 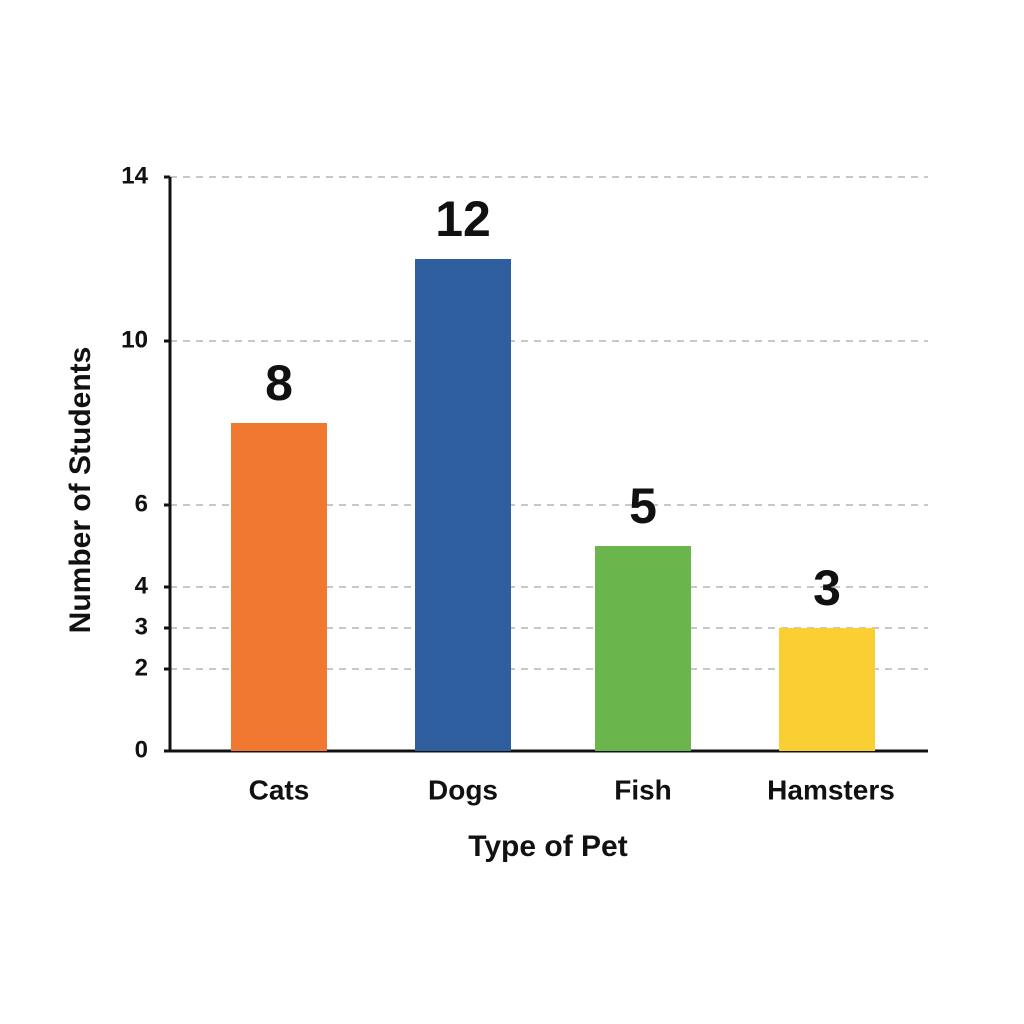 I want to click on y-tick-label: 14, so click(x=134, y=175).